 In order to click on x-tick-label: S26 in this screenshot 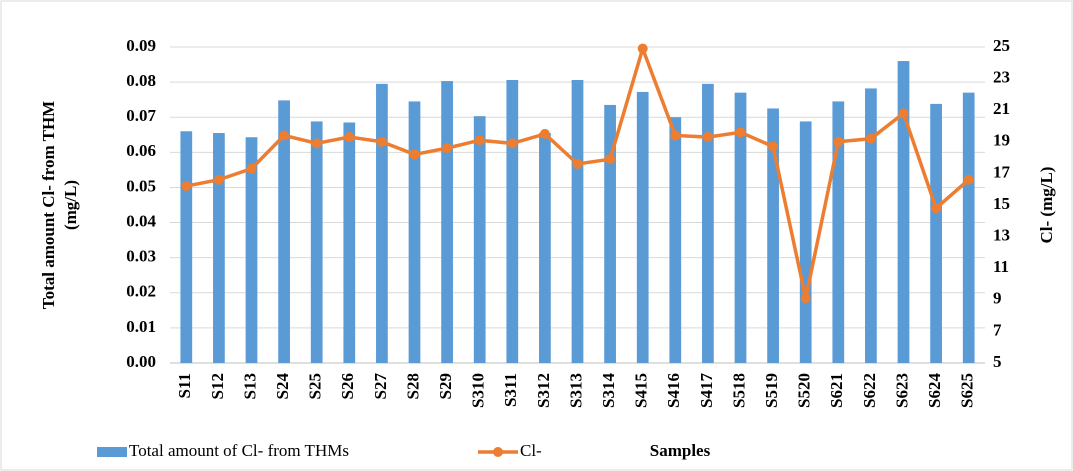, I will do `click(347, 386)`.